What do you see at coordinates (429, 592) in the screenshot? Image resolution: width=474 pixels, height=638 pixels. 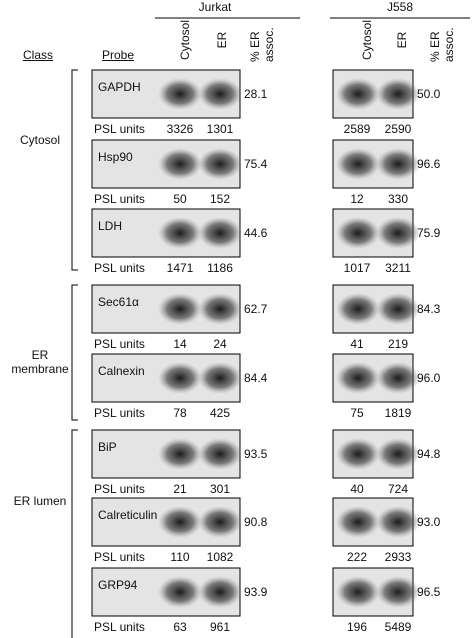 I see `pct-er-assoc: 96.5` at bounding box center [429, 592].